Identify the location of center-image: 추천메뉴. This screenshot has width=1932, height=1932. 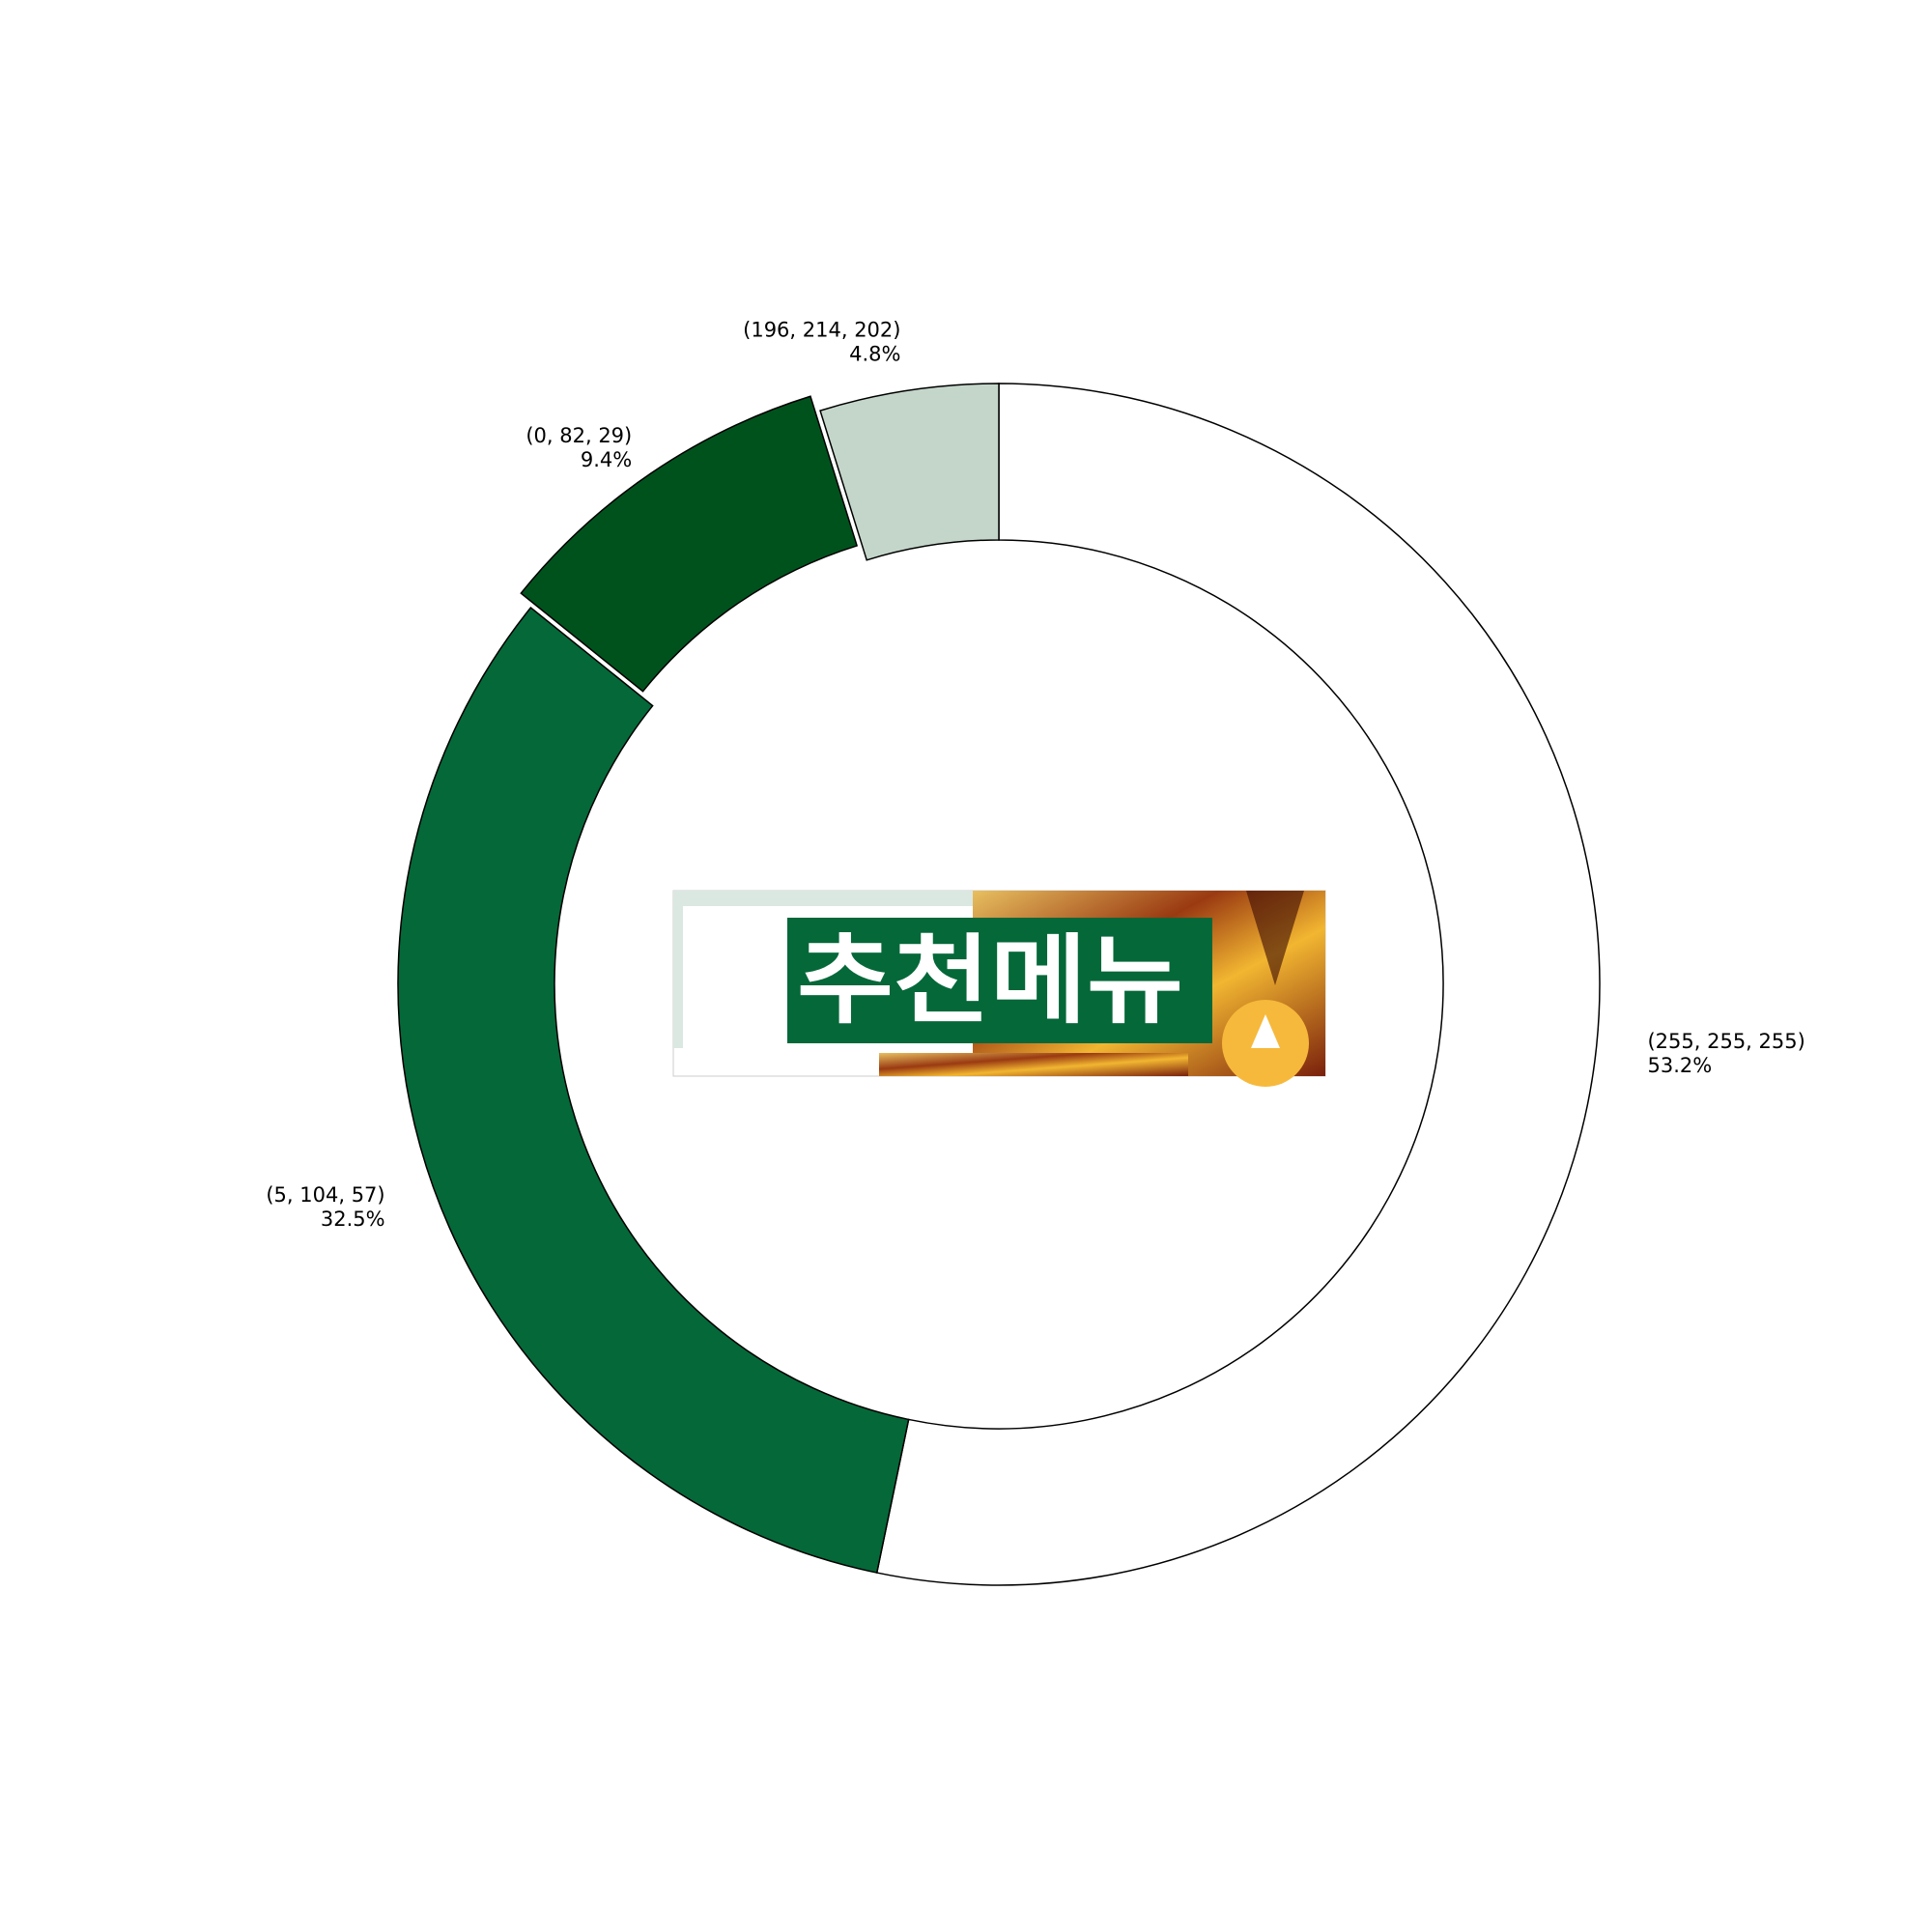
(999, 989).